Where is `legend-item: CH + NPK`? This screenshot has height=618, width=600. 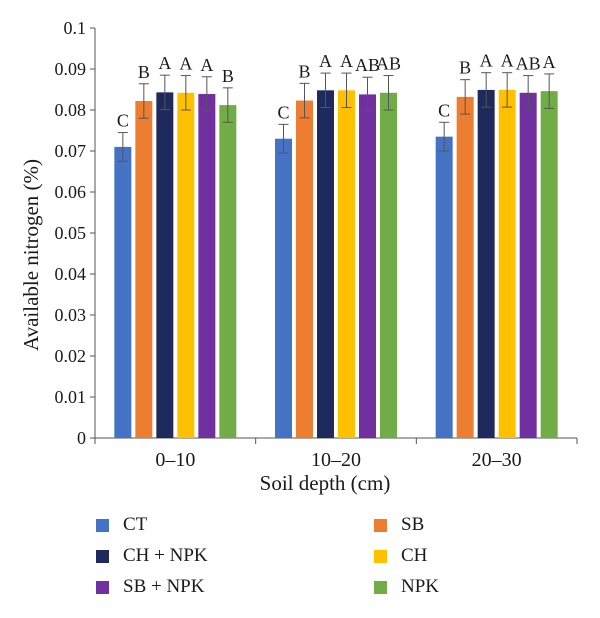
legend-item: CH + NPK is located at coordinates (152, 556).